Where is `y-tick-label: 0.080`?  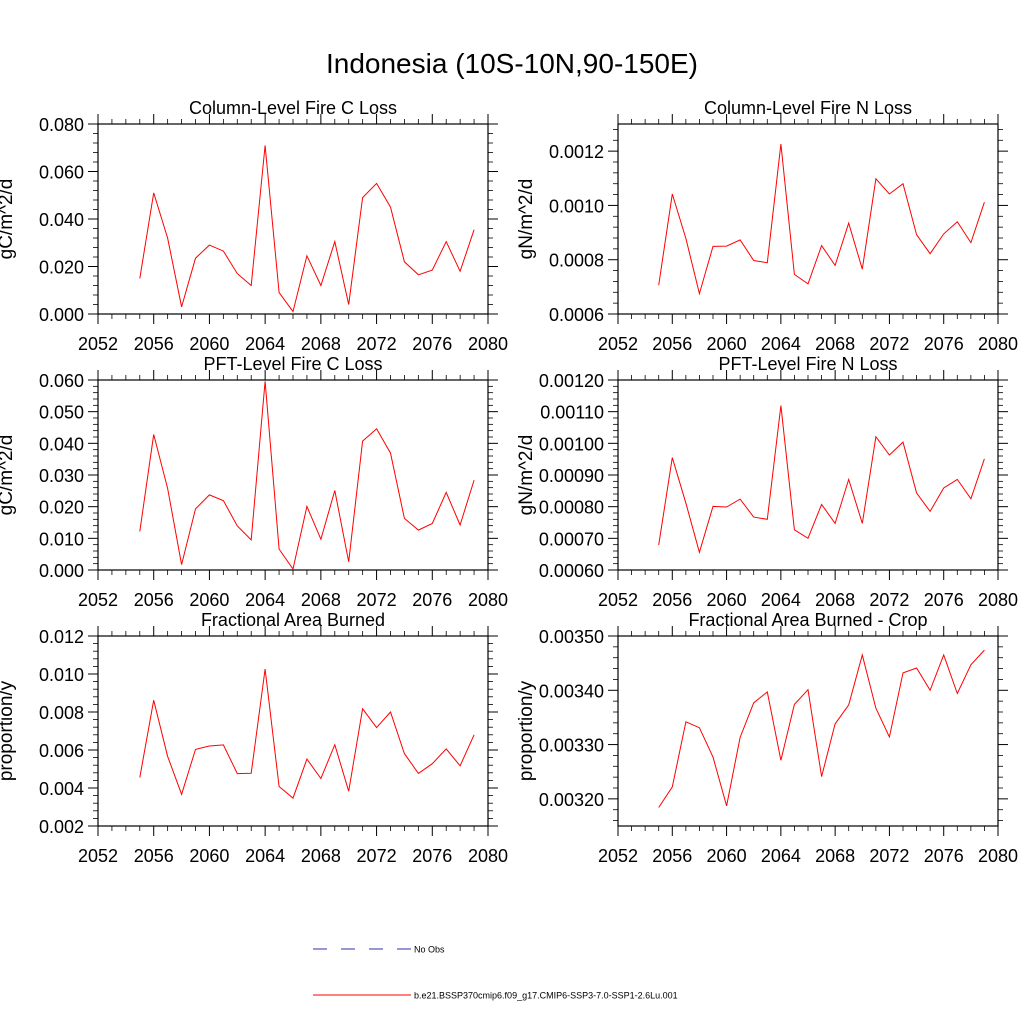
y-tick-label: 0.080 is located at coordinates (61, 125).